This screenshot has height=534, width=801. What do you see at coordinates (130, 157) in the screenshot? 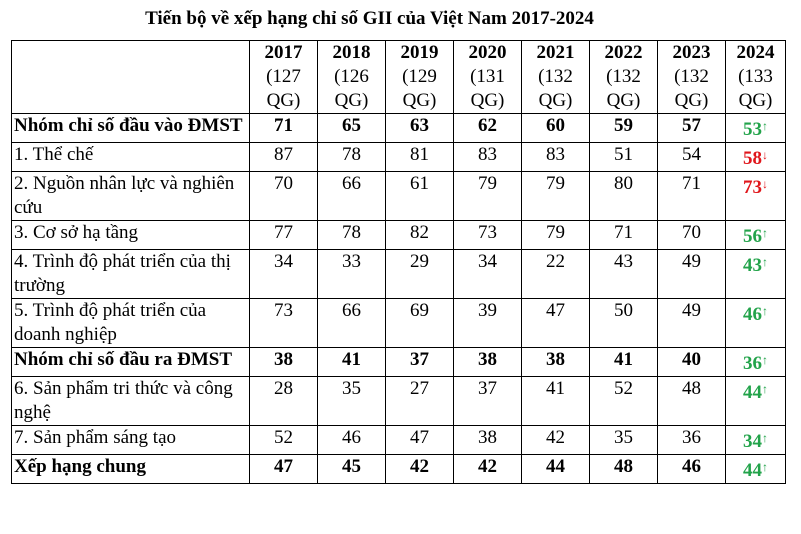
I see `indicator-name: 1. Thể chế` at bounding box center [130, 157].